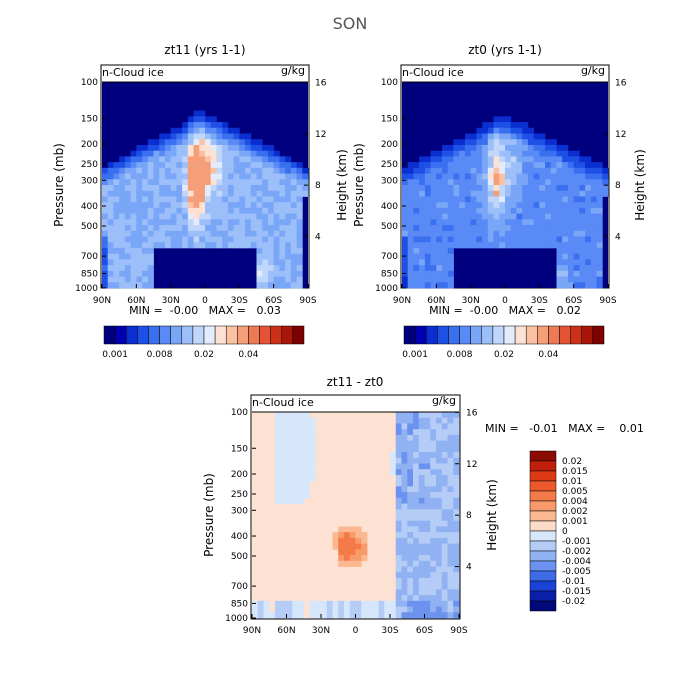 The height and width of the screenshot is (700, 700). Describe the element at coordinates (389, 165) in the screenshot. I see `y-tick-label: 250` at that location.